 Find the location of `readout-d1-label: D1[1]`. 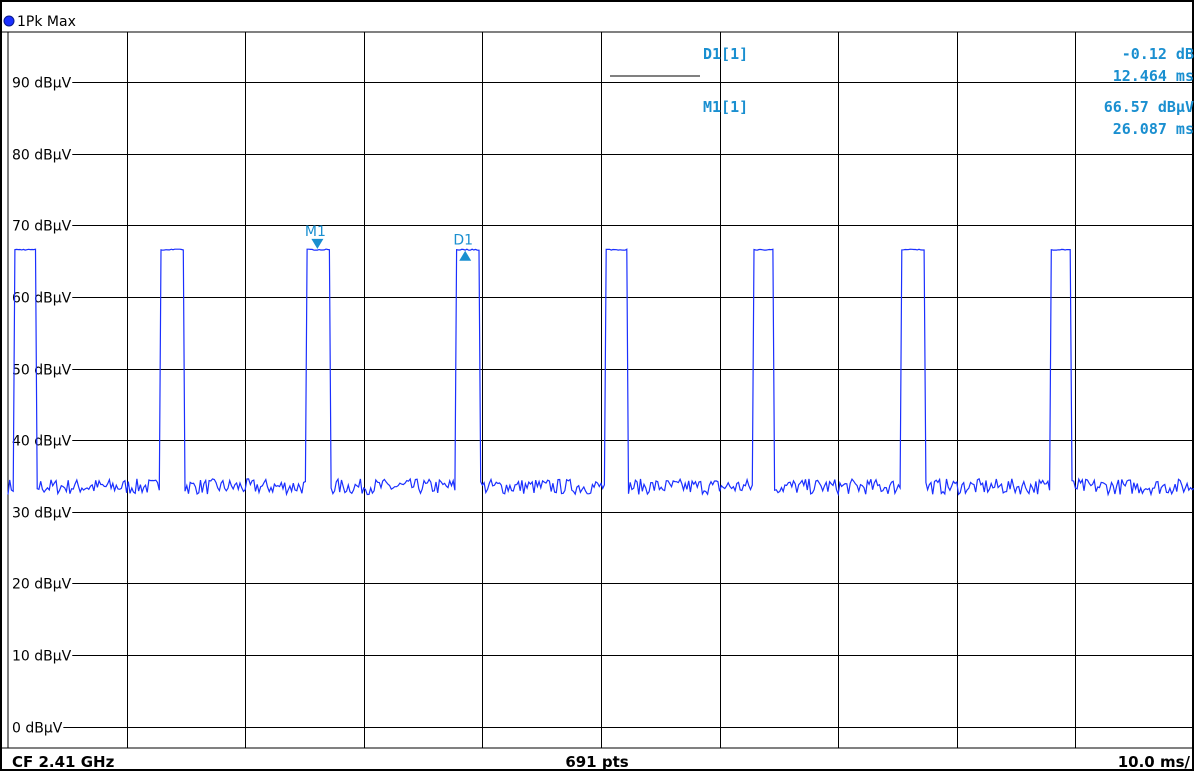

readout-d1-label: D1[1] is located at coordinates (725, 54).